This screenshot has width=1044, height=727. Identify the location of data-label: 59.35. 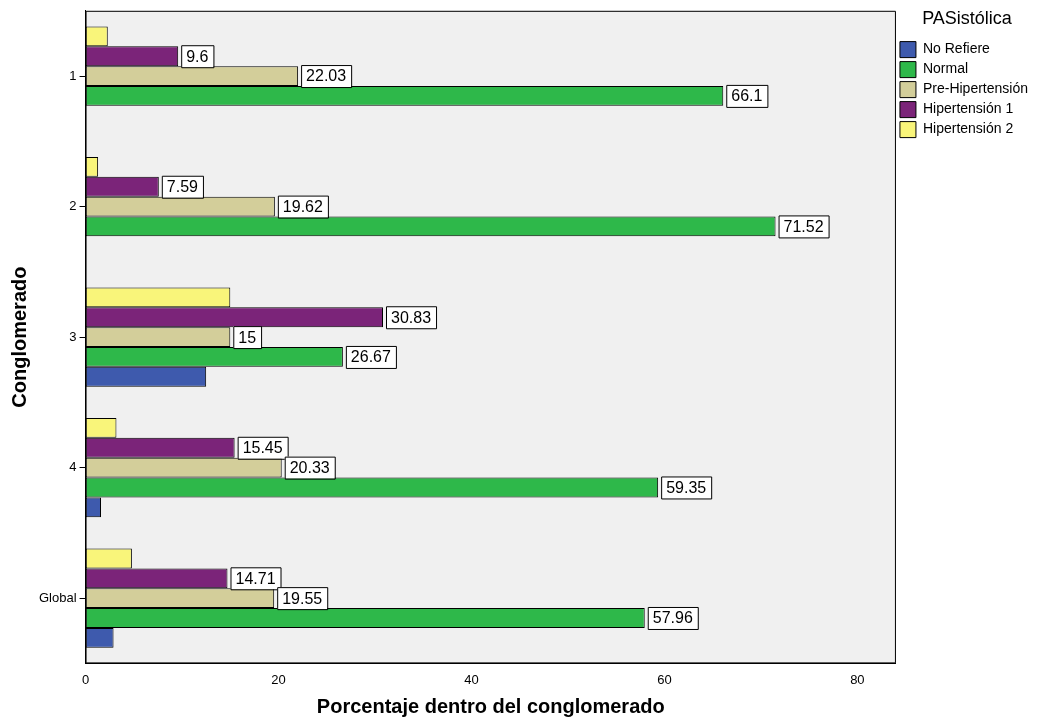
(686, 487).